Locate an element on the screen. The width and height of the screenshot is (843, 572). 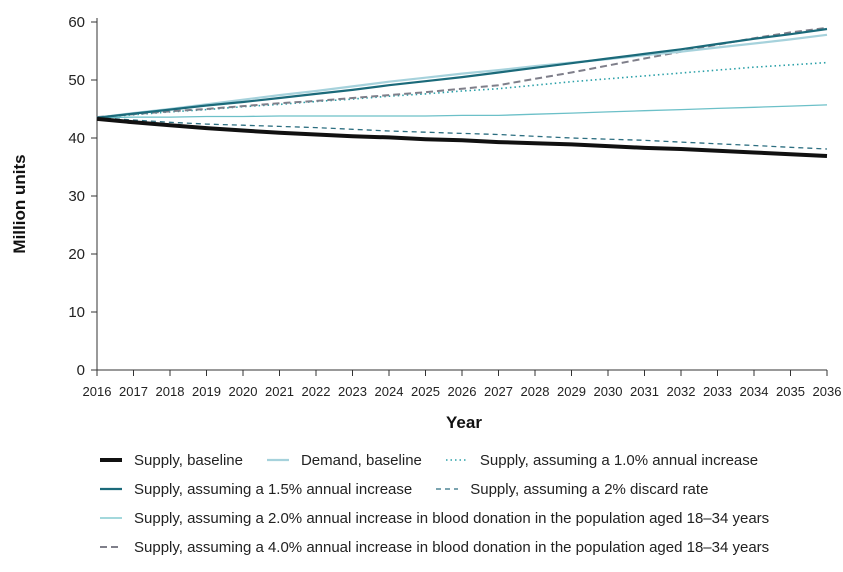
x-tick-label: 2016 is located at coordinates (97, 391).